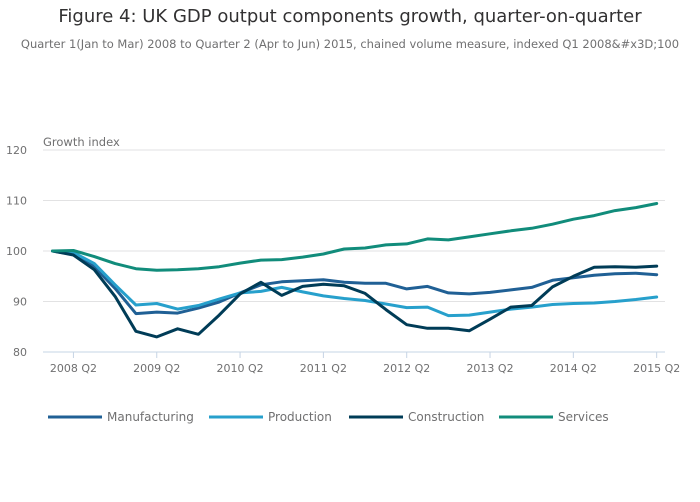 The height and width of the screenshot is (502, 700). I want to click on legend-item-services: Services, so click(554, 417).